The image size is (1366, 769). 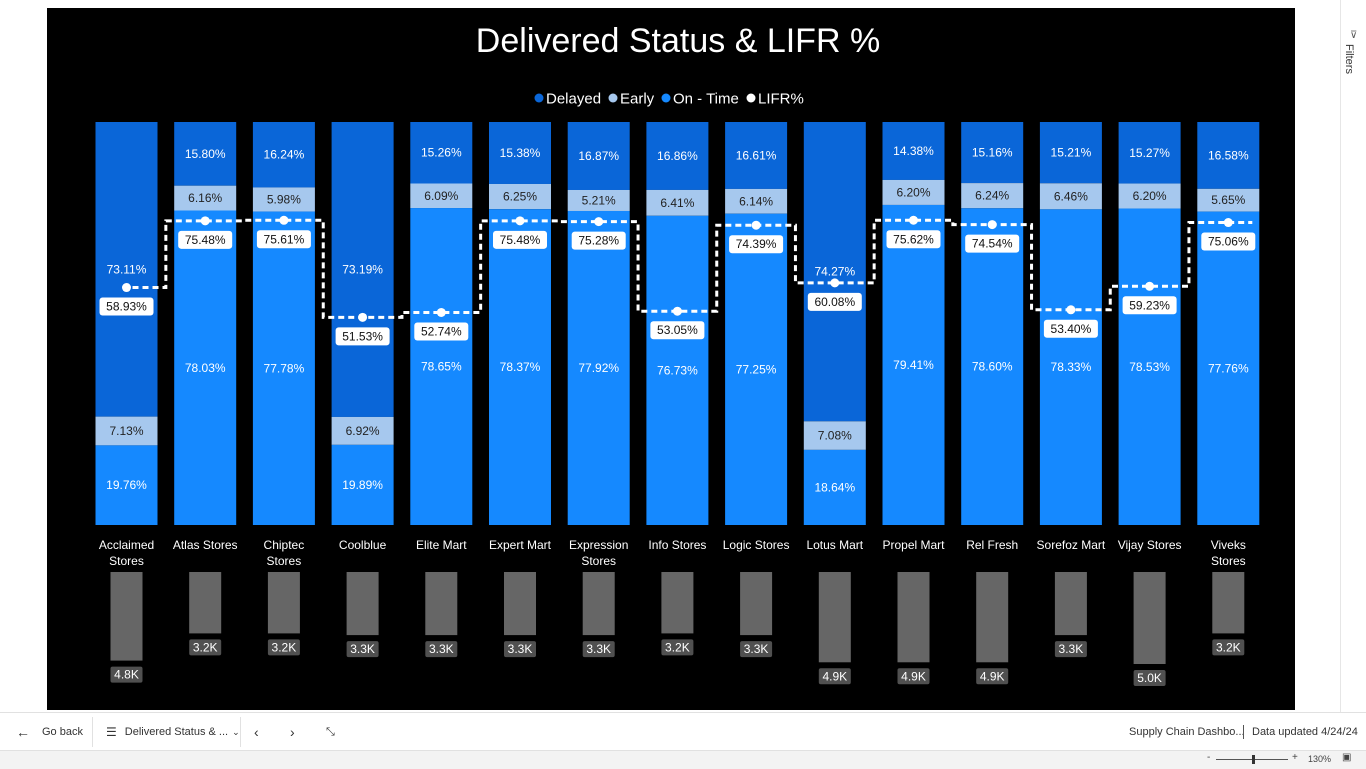 I want to click on volume-bar-propel-mart, so click(x=913, y=617).